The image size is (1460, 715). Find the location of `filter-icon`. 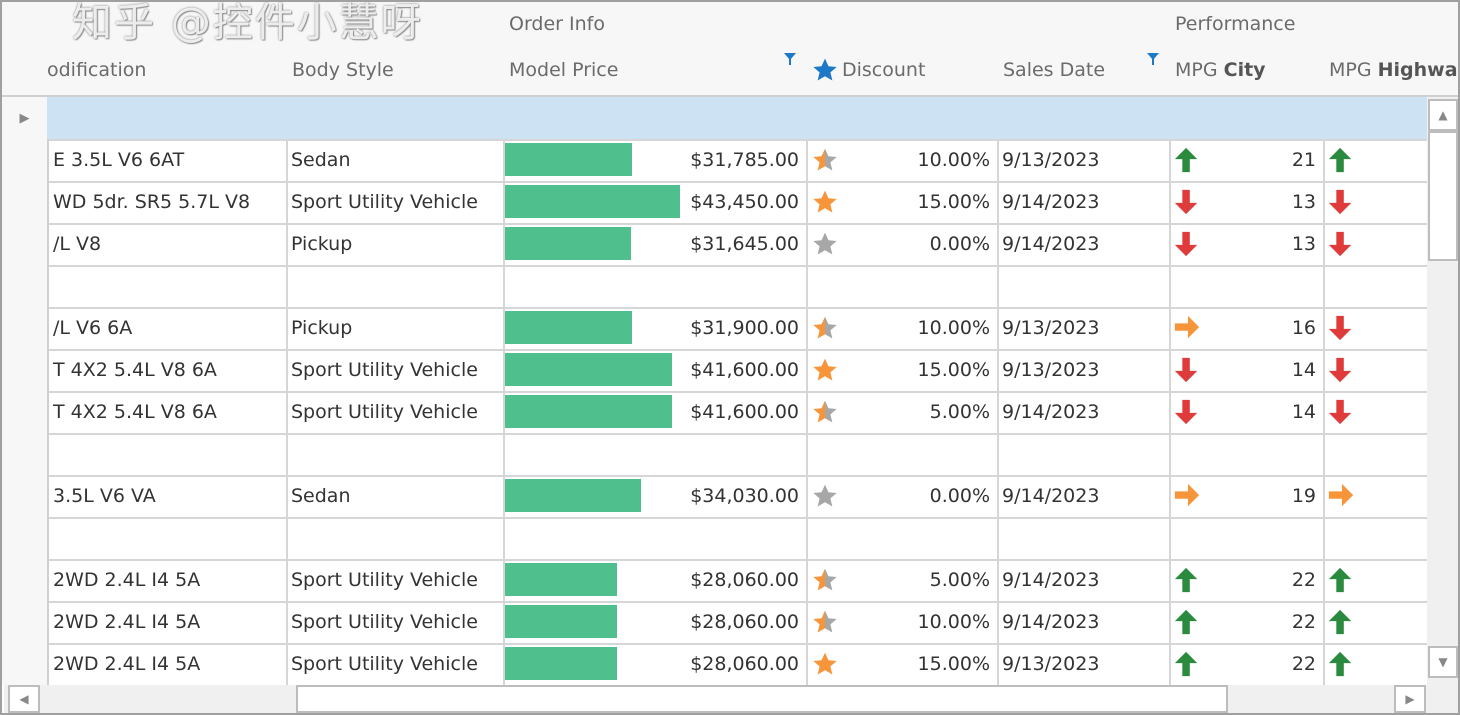

filter-icon is located at coordinates (1153, 59).